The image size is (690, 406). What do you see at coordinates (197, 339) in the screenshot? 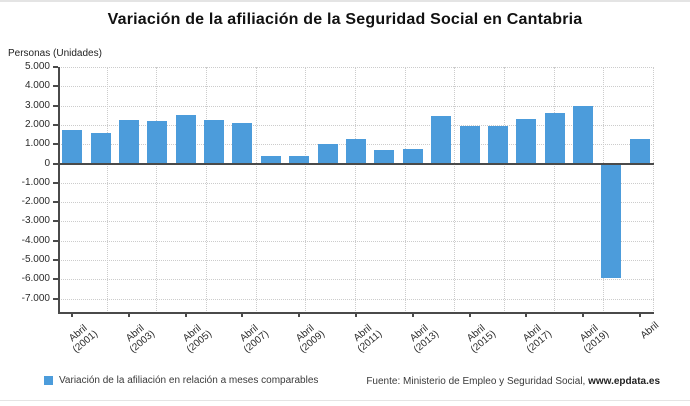
I see `x-axis-label: Abril (2005)` at bounding box center [197, 339].